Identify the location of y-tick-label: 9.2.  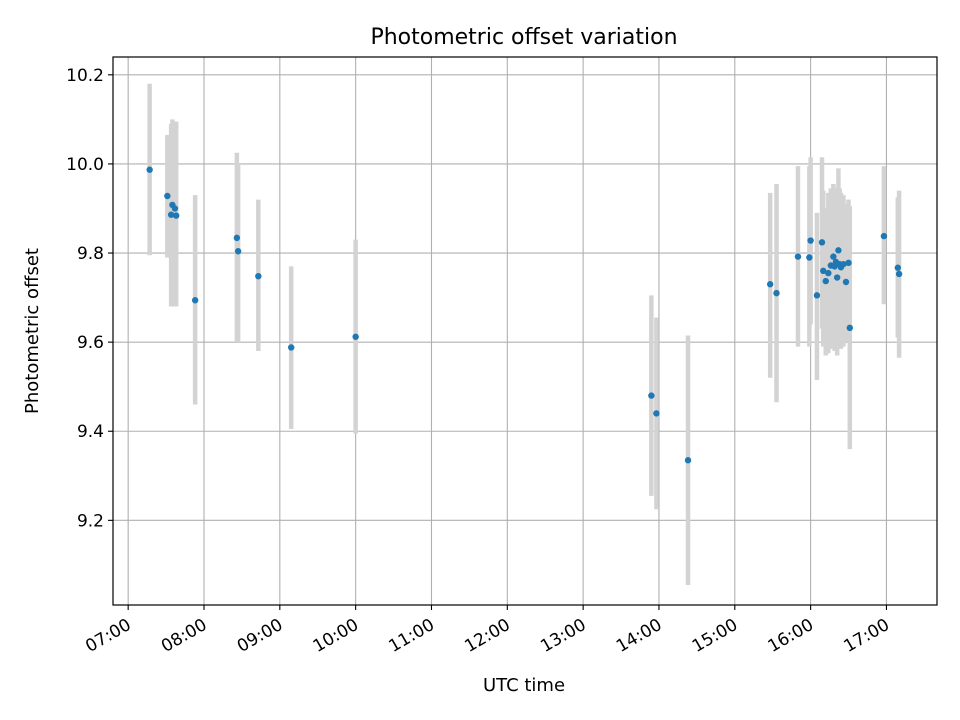
(90, 521).